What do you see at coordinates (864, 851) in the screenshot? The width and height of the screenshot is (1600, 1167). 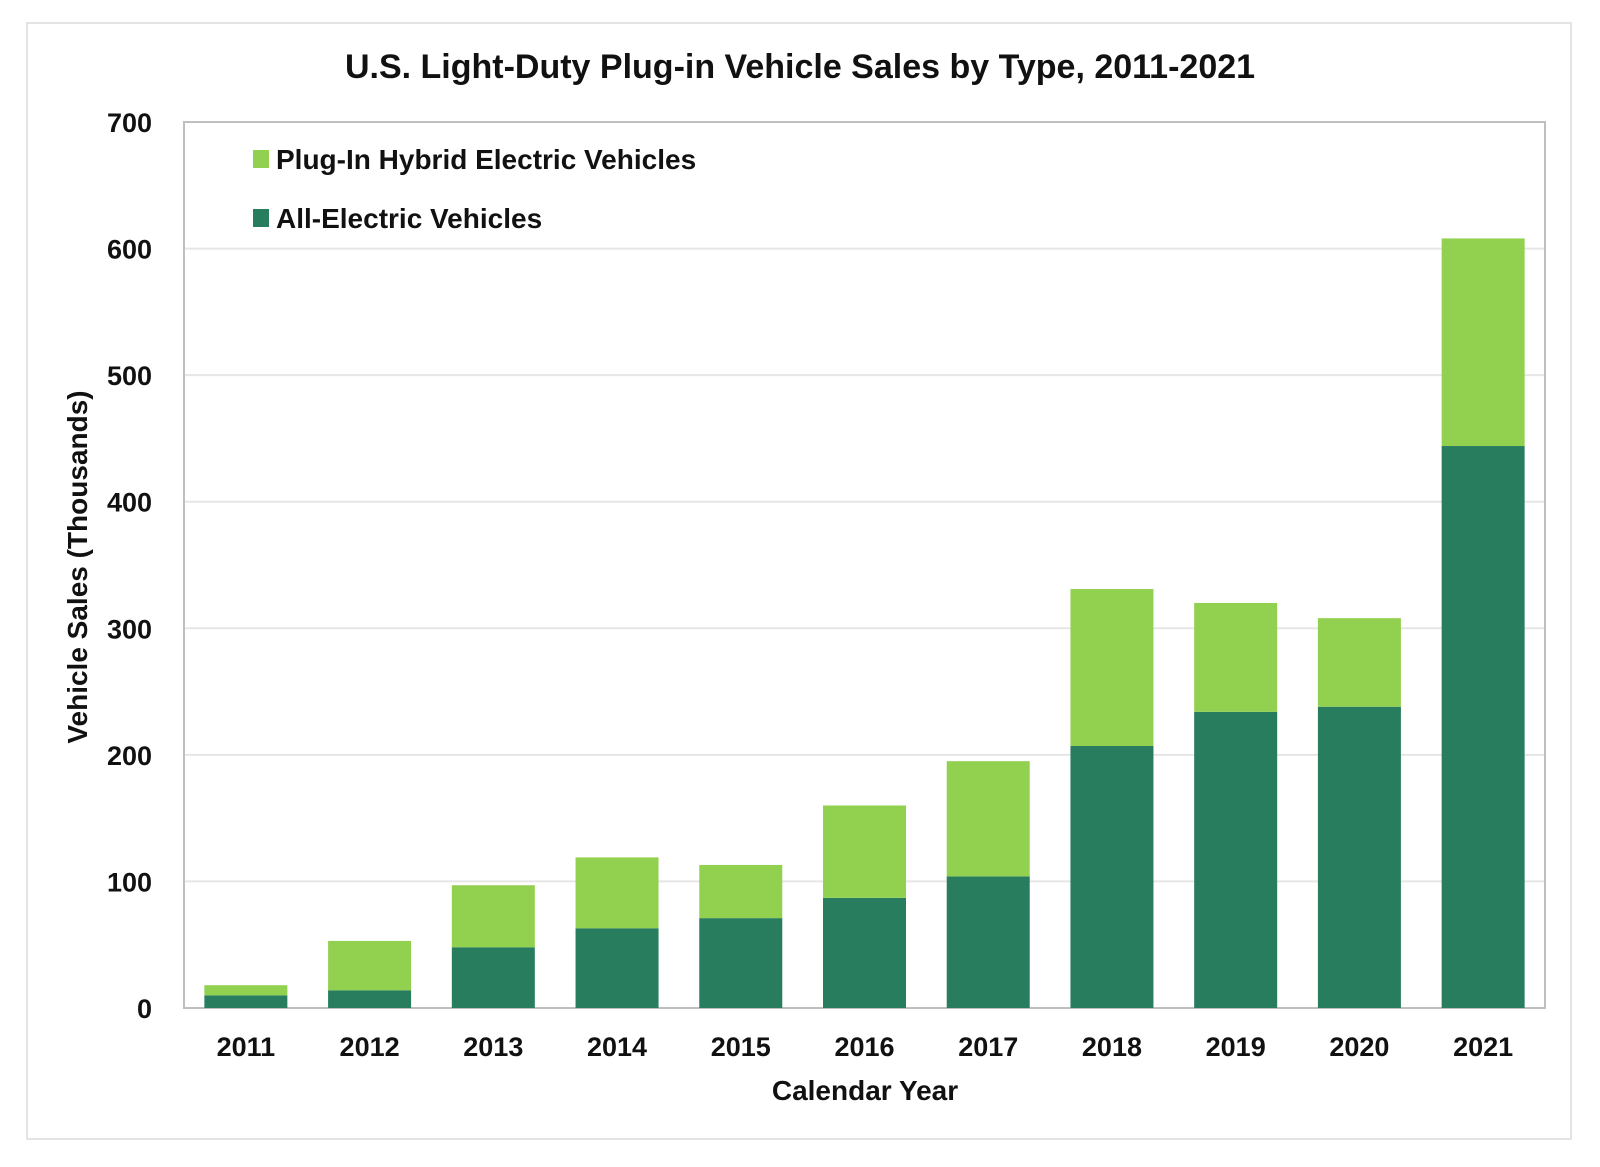 I see `bar-plug-in-hybrid-2016` at bounding box center [864, 851].